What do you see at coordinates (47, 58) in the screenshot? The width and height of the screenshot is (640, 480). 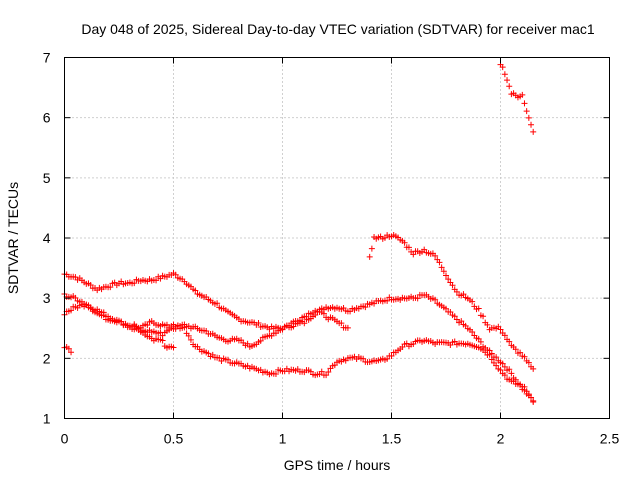 I see `y-tick-label: 7` at bounding box center [47, 58].